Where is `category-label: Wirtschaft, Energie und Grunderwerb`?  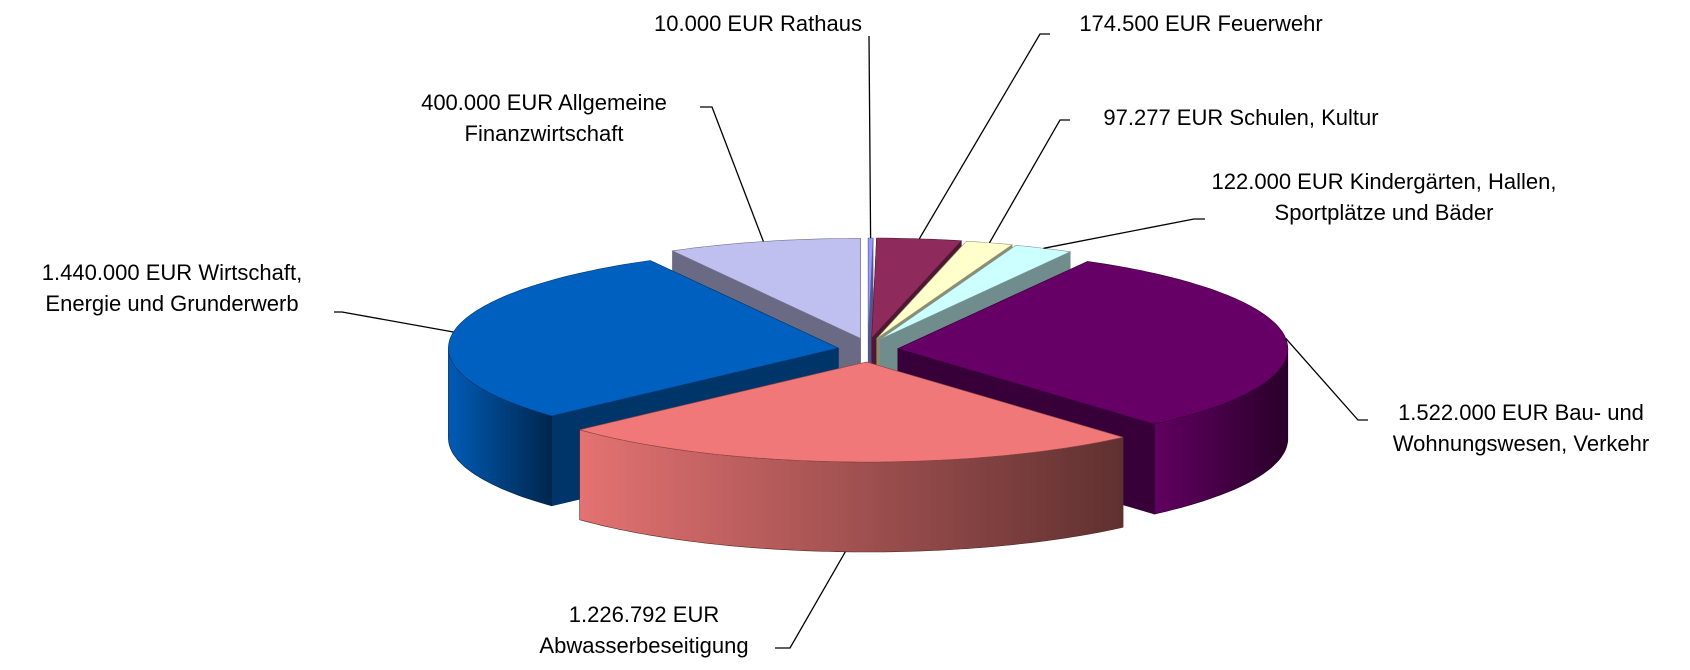
category-label: Wirtschaft, Energie und Grunderwerb is located at coordinates (174, 288).